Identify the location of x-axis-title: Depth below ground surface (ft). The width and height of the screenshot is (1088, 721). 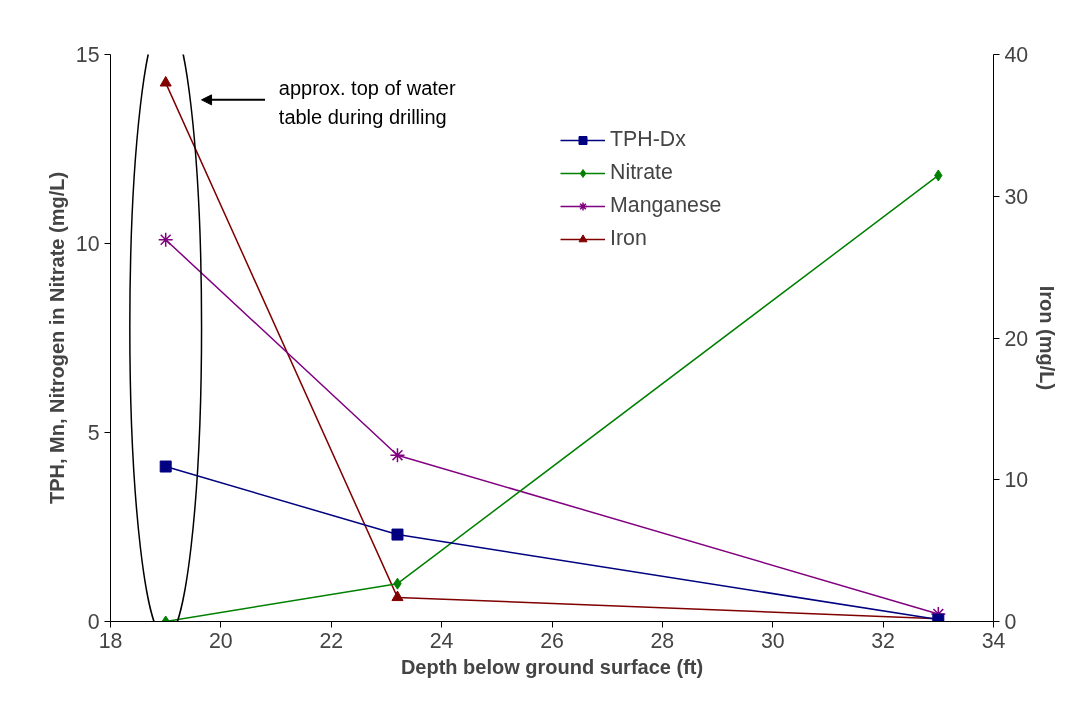
(552, 666).